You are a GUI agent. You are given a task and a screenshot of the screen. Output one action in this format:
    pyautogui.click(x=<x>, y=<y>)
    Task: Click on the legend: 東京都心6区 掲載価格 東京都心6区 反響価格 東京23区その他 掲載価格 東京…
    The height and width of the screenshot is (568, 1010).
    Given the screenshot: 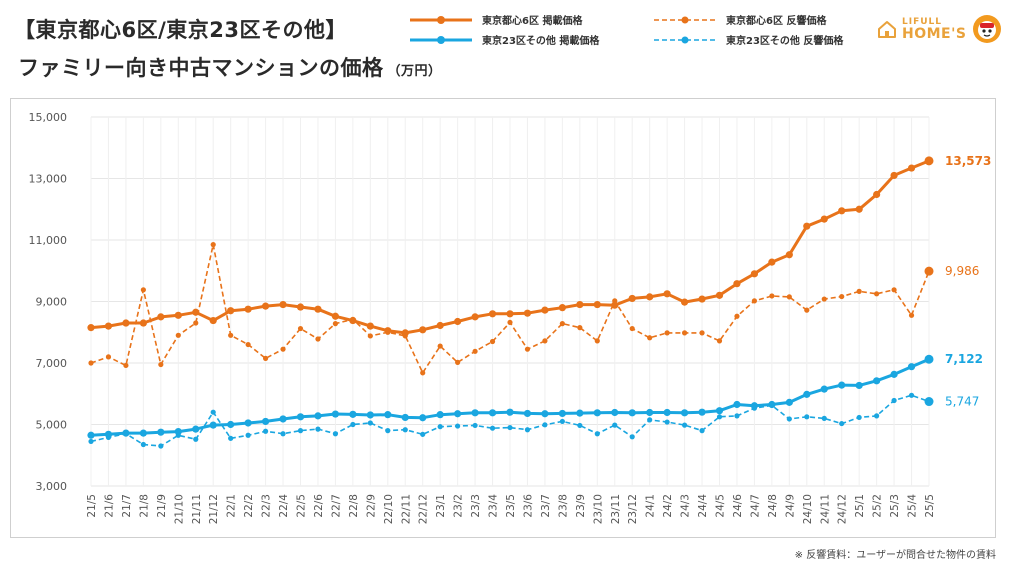 What is the action you would take?
    pyautogui.click(x=638, y=32)
    